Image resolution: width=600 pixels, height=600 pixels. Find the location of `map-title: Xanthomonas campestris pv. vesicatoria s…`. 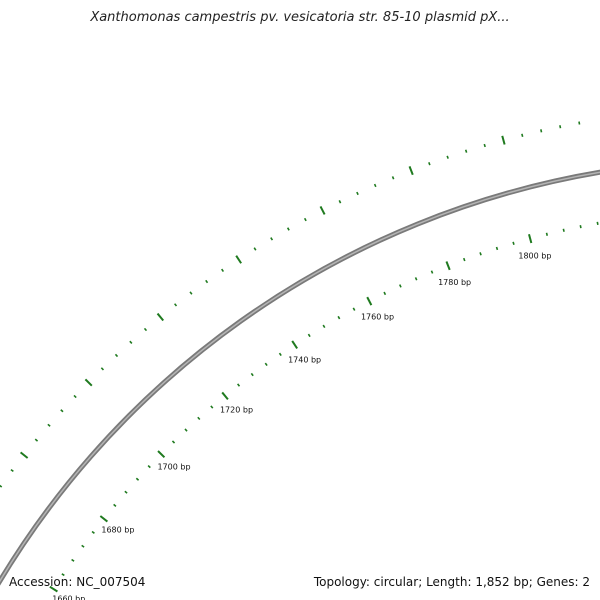

map-title: Xanthomonas campestris pv. vesicatoria s… is located at coordinates (300, 17).